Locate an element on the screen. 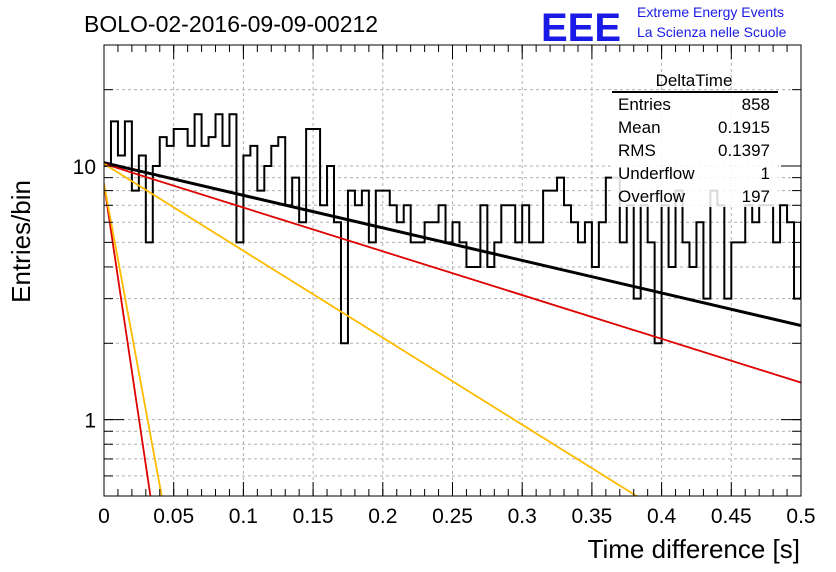 The image size is (836, 572). eee-logo: EEE is located at coordinates (581, 28).